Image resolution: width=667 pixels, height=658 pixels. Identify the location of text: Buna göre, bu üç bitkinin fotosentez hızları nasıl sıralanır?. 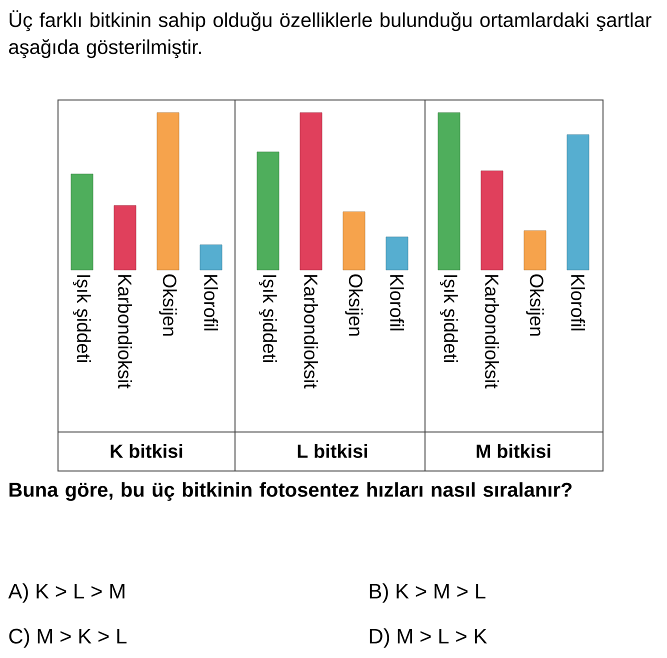
(291, 491).